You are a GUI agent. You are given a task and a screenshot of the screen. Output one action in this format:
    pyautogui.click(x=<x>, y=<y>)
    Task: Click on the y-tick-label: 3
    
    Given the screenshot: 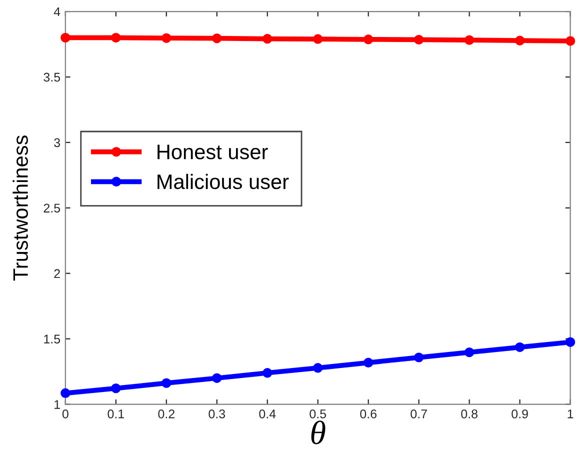 What is the action you would take?
    pyautogui.click(x=57, y=143)
    